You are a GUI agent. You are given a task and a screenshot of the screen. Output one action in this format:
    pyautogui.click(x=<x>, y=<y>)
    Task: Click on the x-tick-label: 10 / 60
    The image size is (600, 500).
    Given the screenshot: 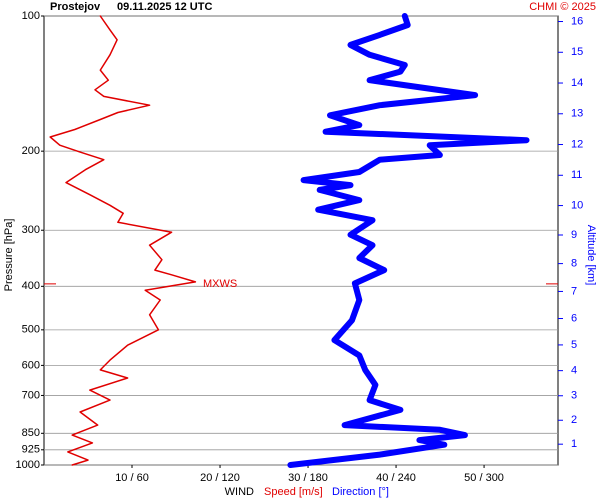 What is the action you would take?
    pyautogui.click(x=132, y=478)
    